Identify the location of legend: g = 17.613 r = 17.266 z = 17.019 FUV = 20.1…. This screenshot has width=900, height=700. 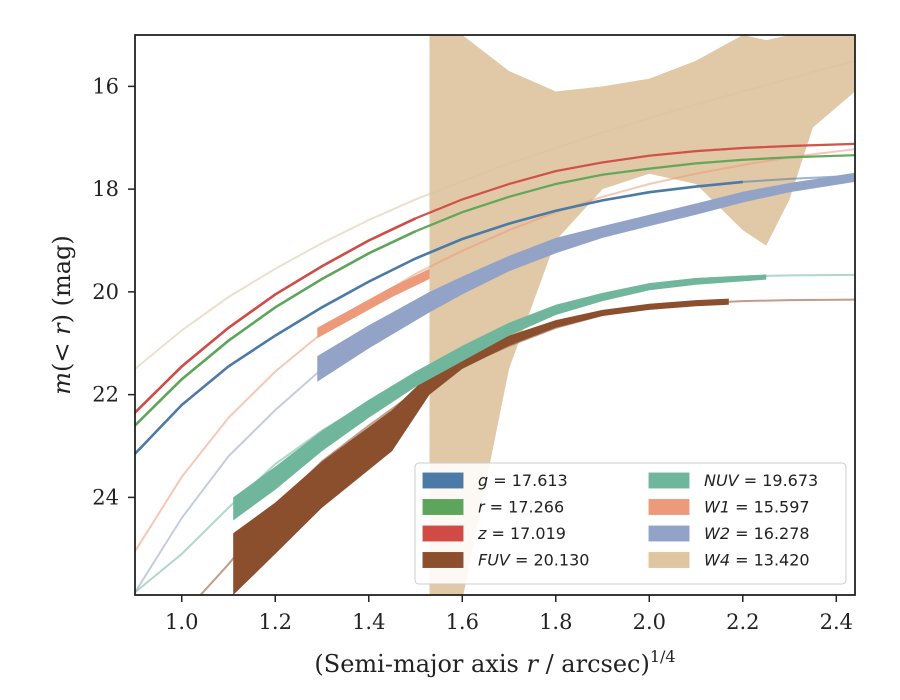
(630, 523).